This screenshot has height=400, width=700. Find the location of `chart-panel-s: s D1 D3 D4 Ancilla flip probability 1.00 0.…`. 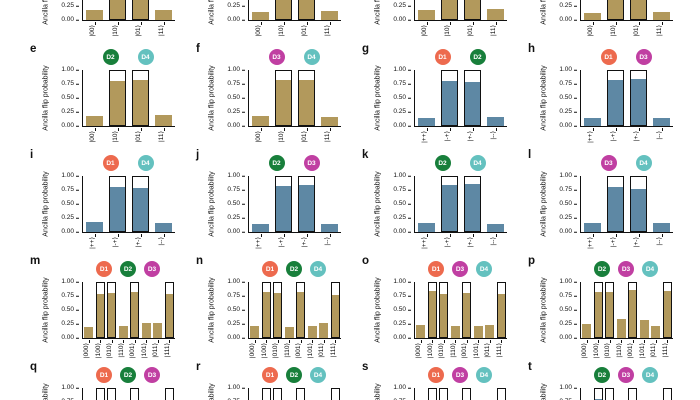

chart-panel-s: s D1 D3 D4 Ancilla flip probability 1.00 0.… is located at coordinates (431, 380).